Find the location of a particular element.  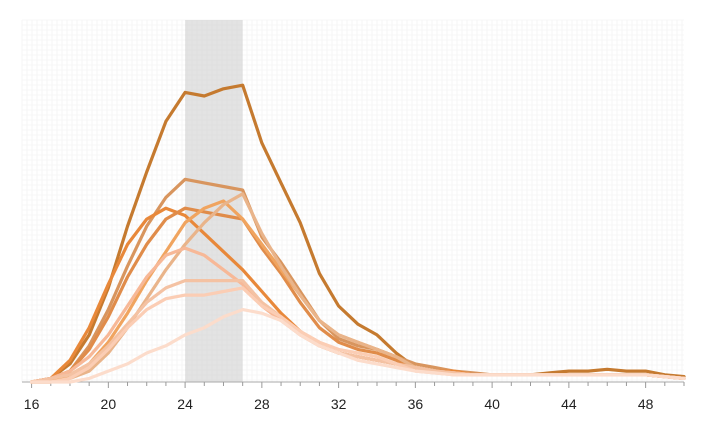

x-tick-label: 44 is located at coordinates (569, 404).